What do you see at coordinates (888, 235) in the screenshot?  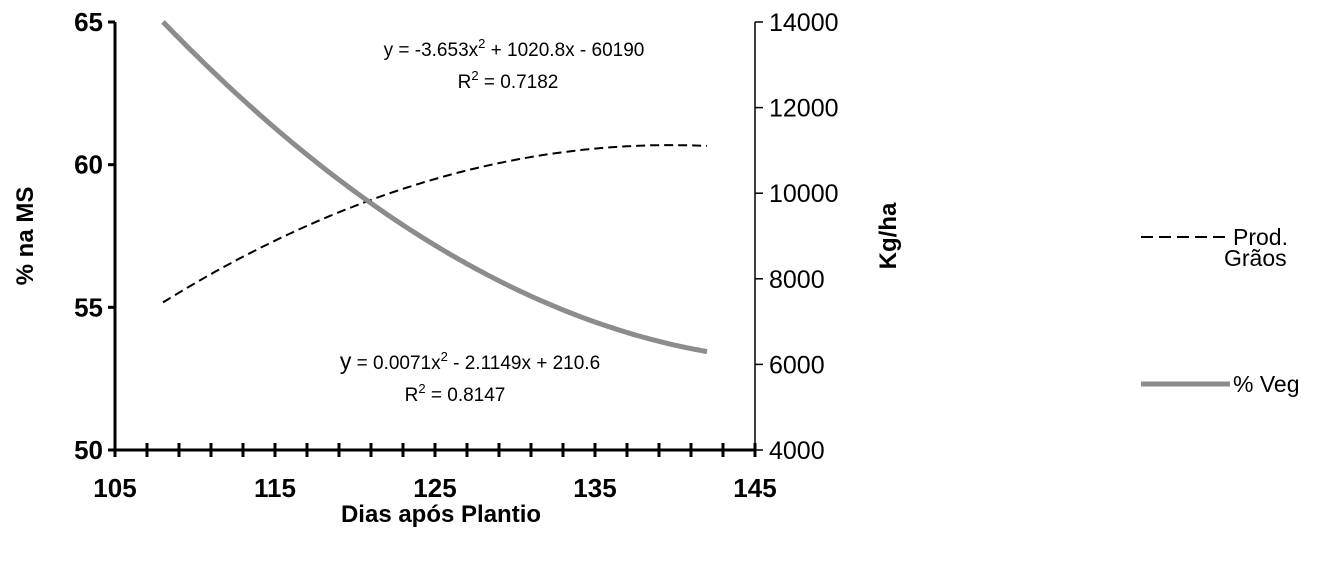 I see `y2-axis-title: Kg/ha` at bounding box center [888, 235].